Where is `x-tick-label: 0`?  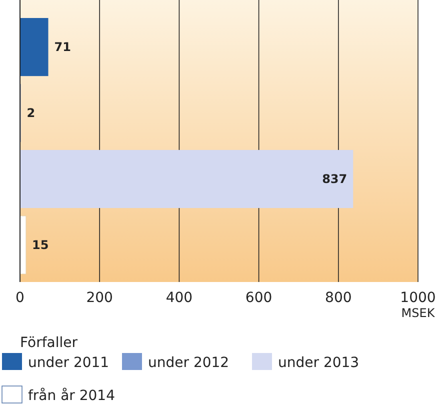 x-tick-label: 0 is located at coordinates (20, 298).